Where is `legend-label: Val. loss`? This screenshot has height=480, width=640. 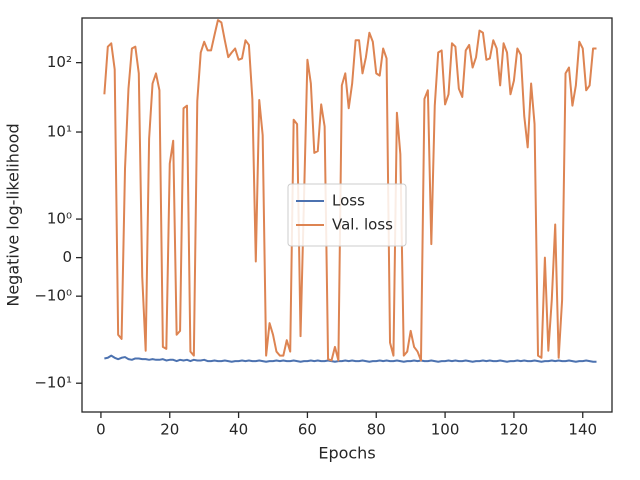 legend-label: Val. loss is located at coordinates (362, 225).